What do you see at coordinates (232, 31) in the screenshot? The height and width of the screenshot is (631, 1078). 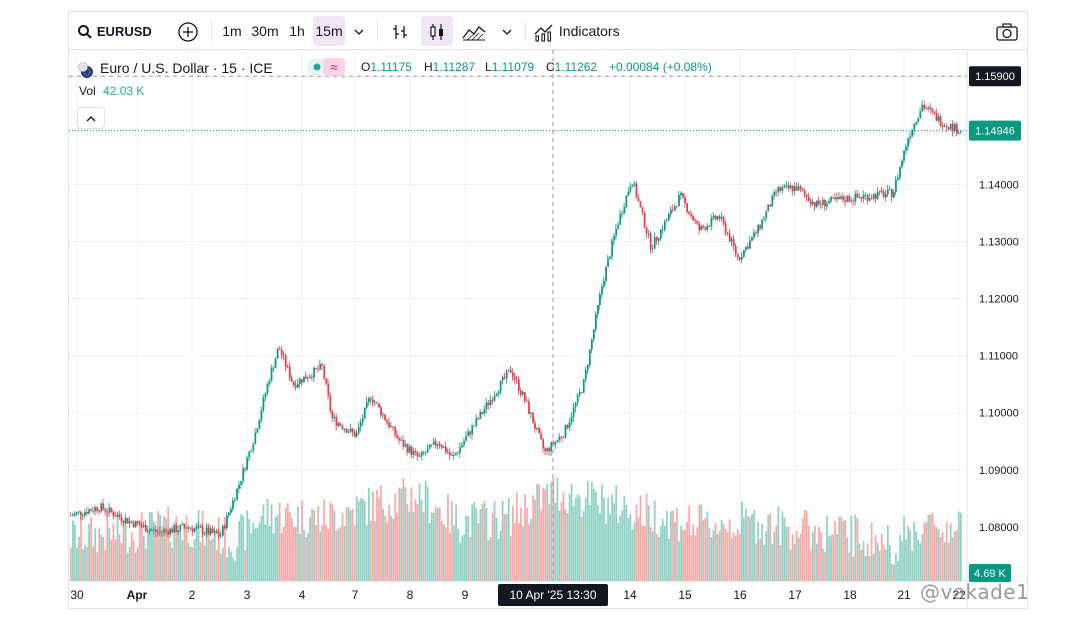 I see `interval-1m: 1m` at bounding box center [232, 31].